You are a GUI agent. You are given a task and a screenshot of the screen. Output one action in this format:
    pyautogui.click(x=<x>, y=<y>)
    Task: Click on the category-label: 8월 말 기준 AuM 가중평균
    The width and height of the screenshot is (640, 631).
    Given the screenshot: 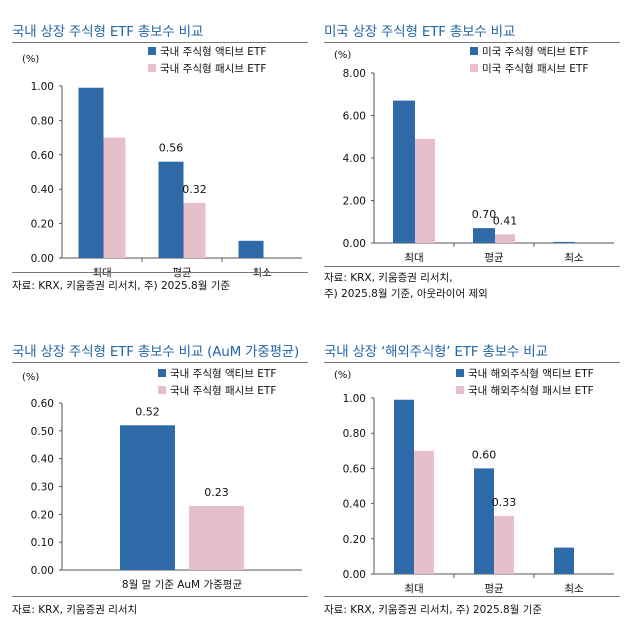 What is the action you would take?
    pyautogui.click(x=182, y=585)
    